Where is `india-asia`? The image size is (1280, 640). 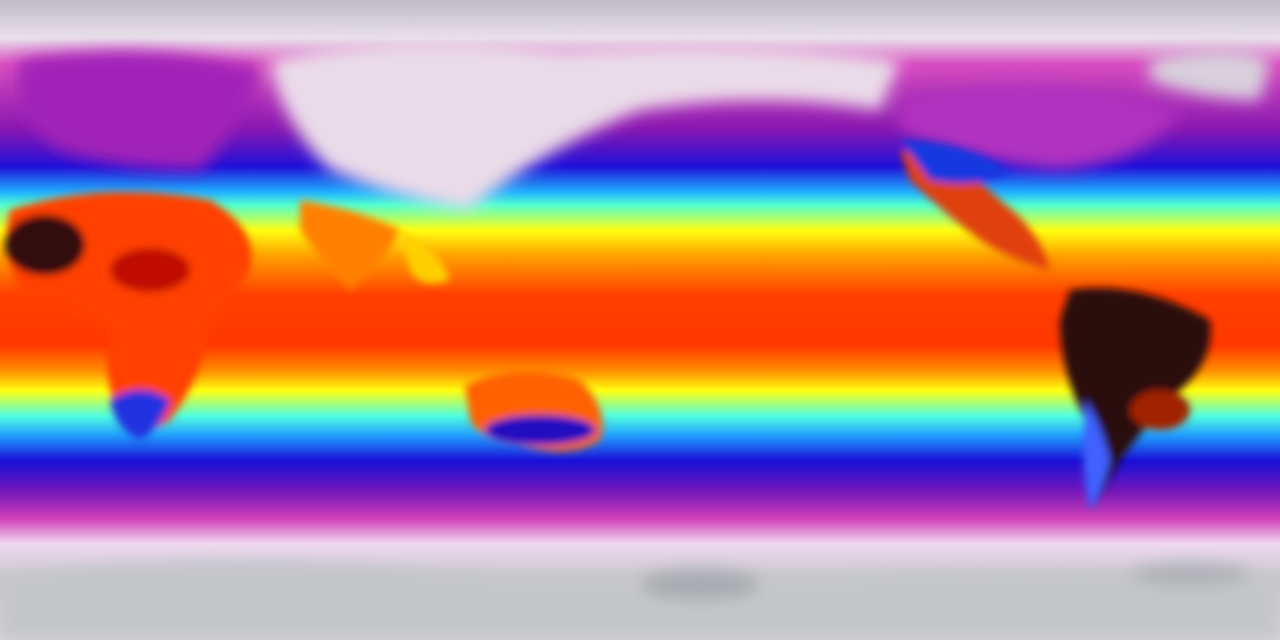
india-asia is located at coordinates (375, 245).